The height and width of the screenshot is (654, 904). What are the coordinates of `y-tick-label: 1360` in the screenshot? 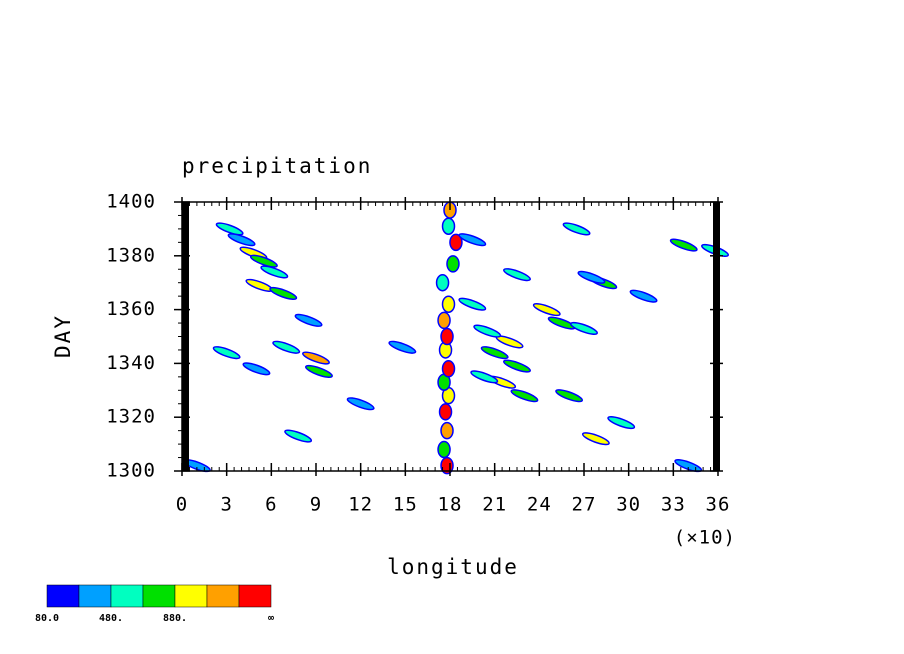 It's located at (131, 309).